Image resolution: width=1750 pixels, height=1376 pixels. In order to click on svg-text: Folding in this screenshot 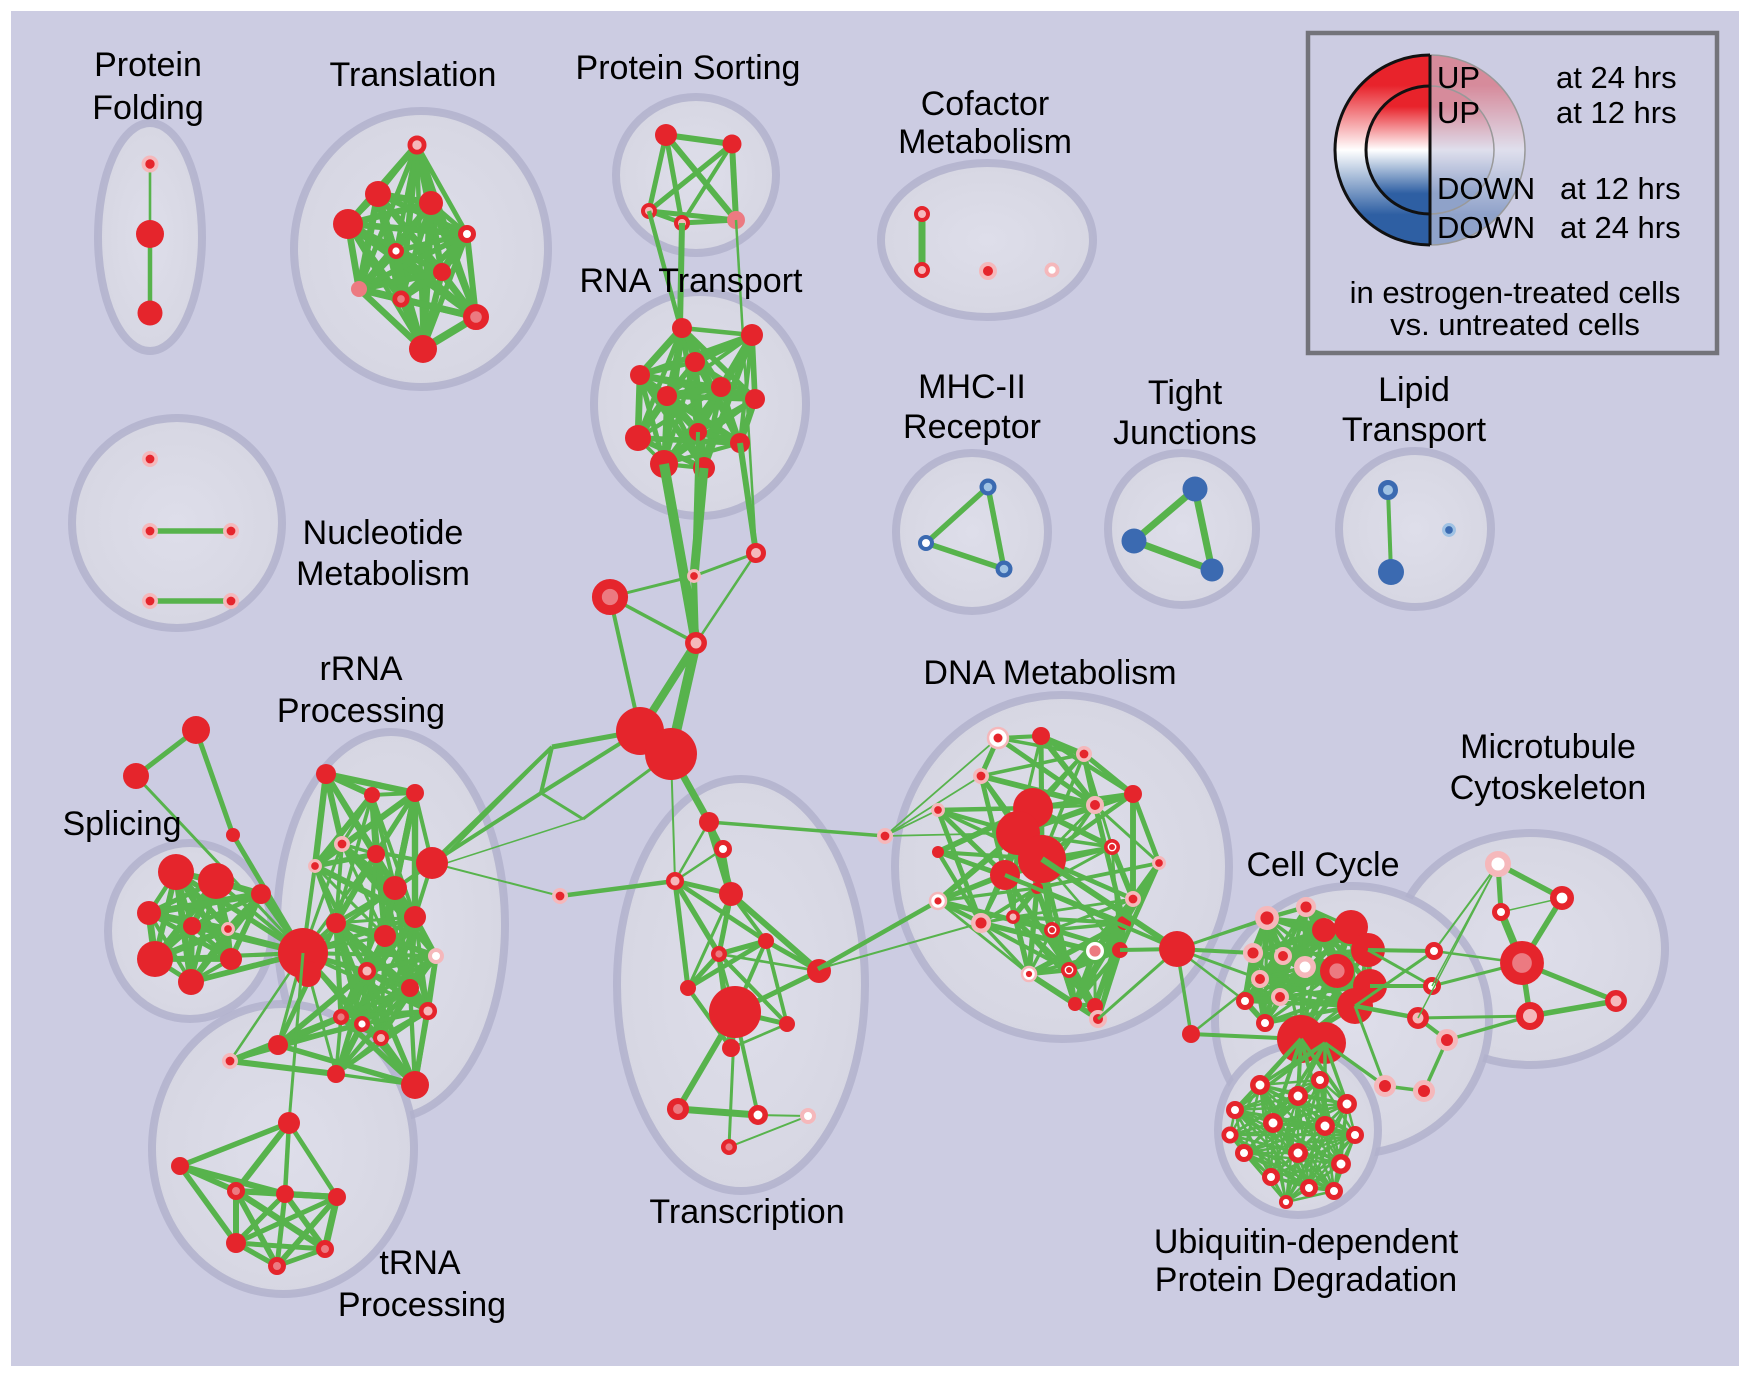, I will do `click(148, 108)`.